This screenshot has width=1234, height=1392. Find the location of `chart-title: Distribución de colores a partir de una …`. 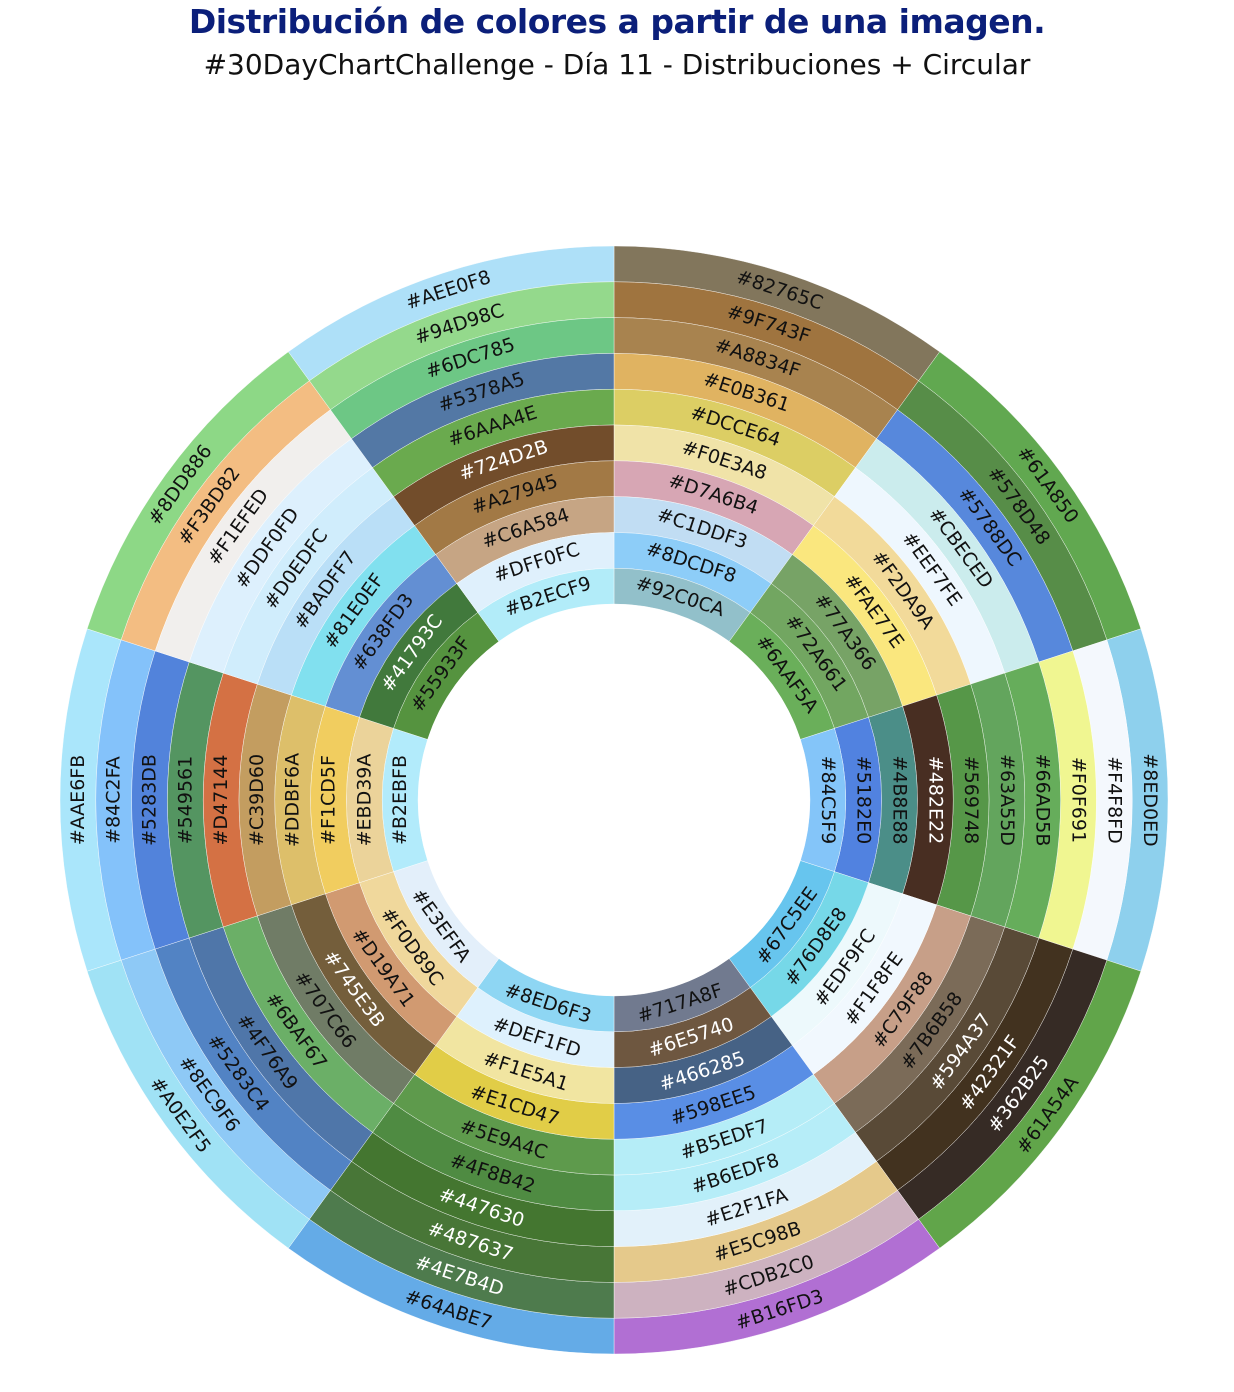

chart-title: Distribución de colores a partir de una … is located at coordinates (617, 21).